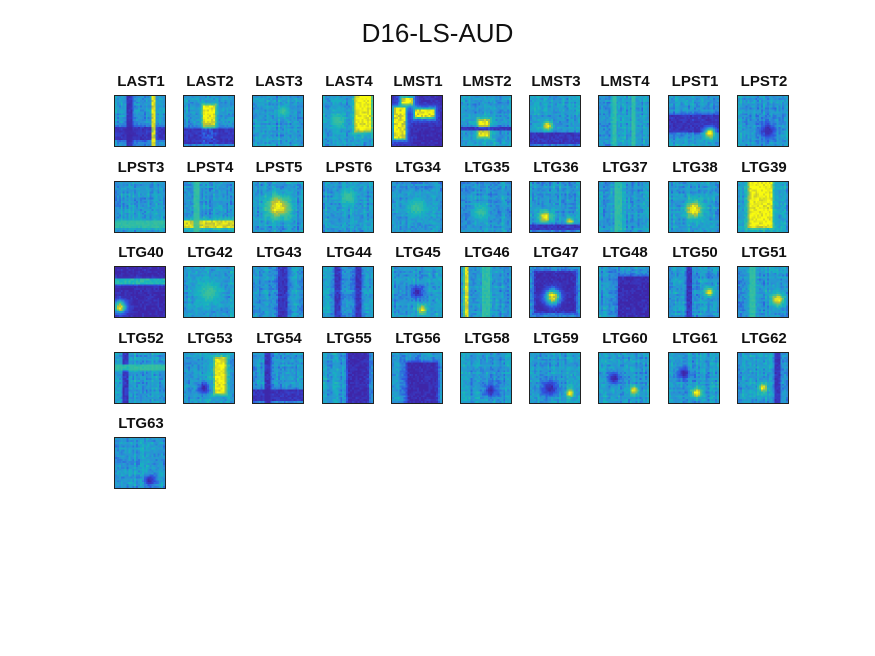 The image size is (875, 656). Describe the element at coordinates (487, 81) in the screenshot. I see `panel-title: LMST2` at that location.